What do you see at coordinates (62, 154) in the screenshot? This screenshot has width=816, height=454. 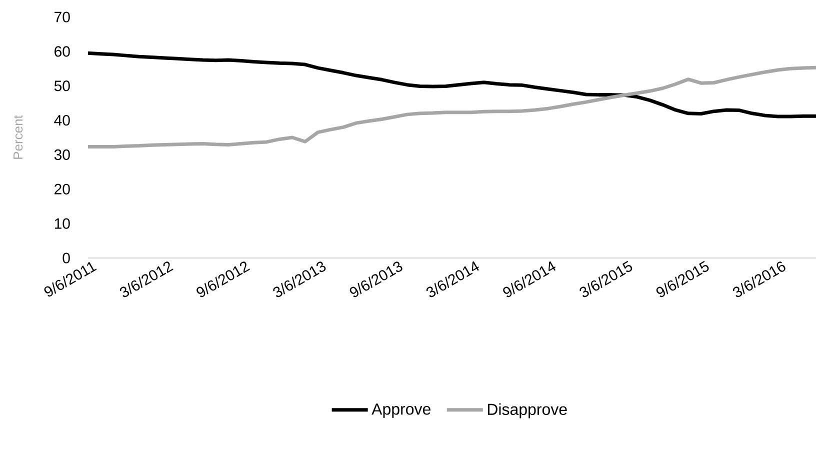 I see `y-tick-label: 30` at bounding box center [62, 154].